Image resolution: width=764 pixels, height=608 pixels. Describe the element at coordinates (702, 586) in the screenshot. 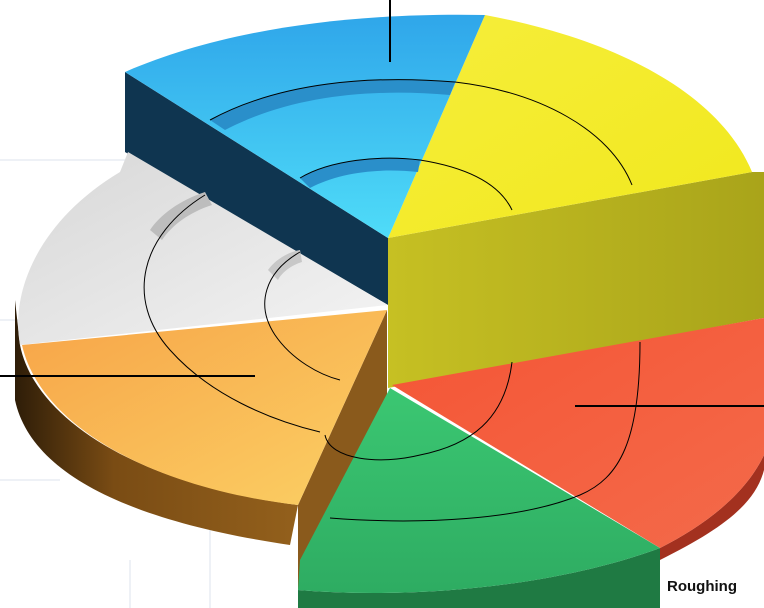

I see `chart-caption: Roughing` at that location.